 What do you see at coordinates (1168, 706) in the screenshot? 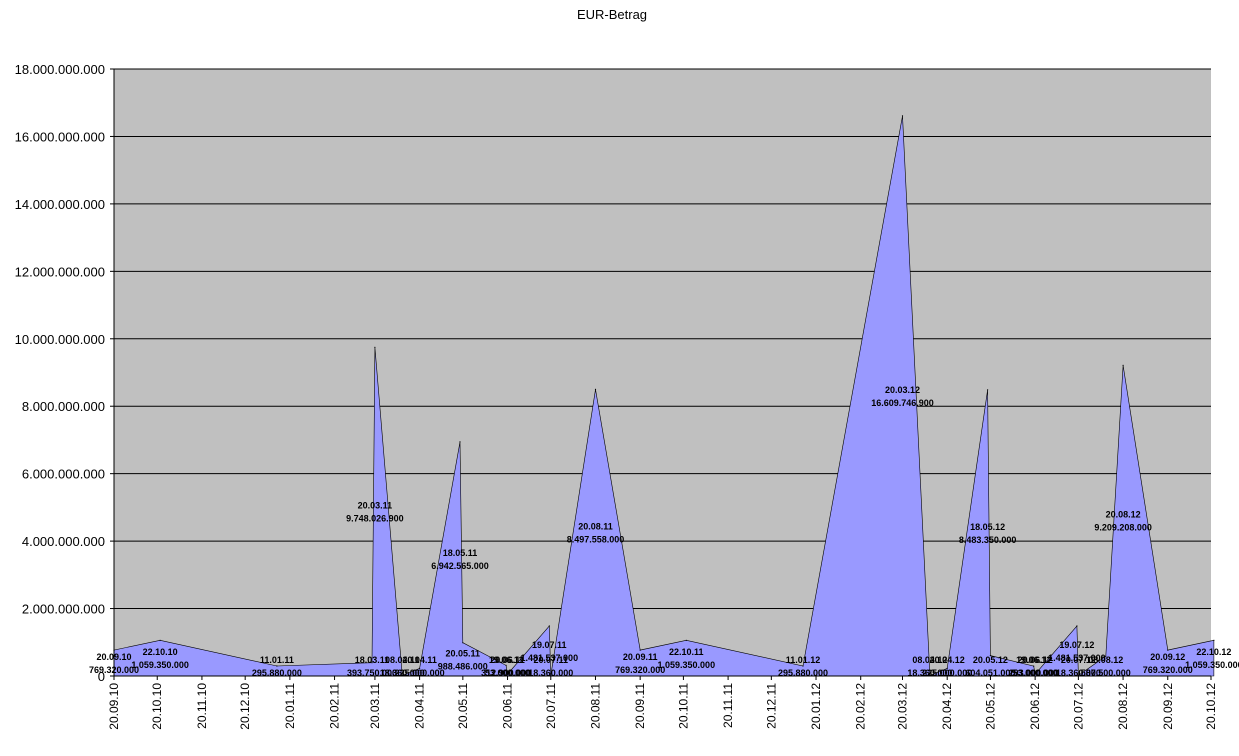
I see `x-tick-label: 20.09.12` at bounding box center [1168, 706].